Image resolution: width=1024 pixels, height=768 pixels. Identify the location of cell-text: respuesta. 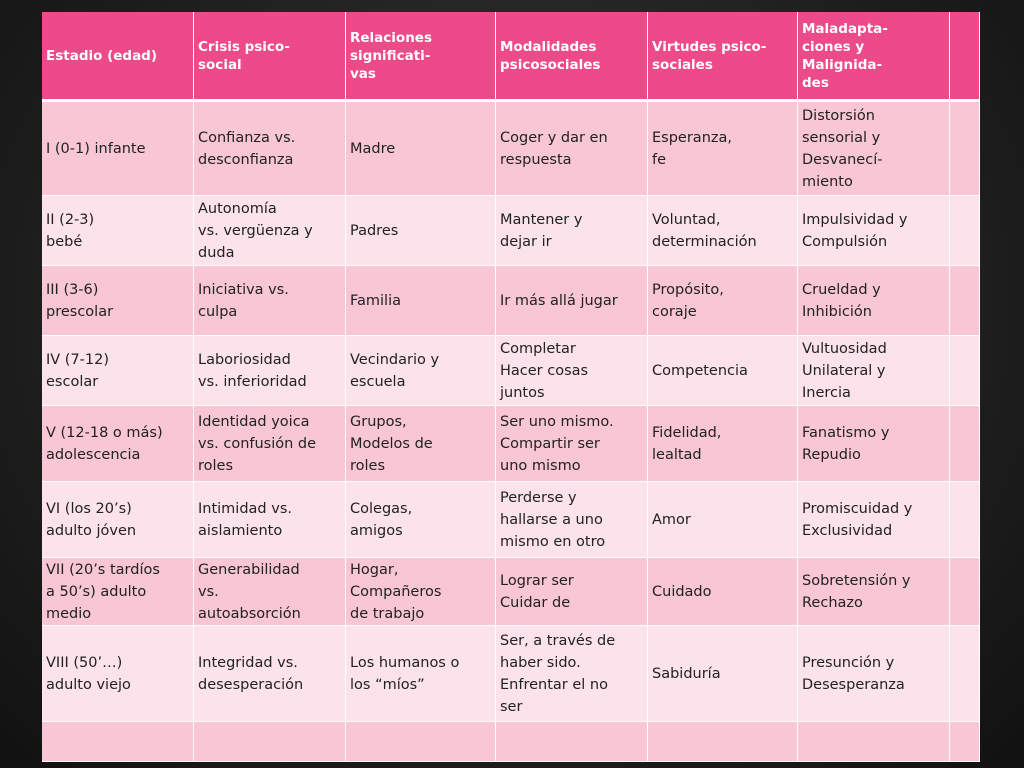
(536, 159).